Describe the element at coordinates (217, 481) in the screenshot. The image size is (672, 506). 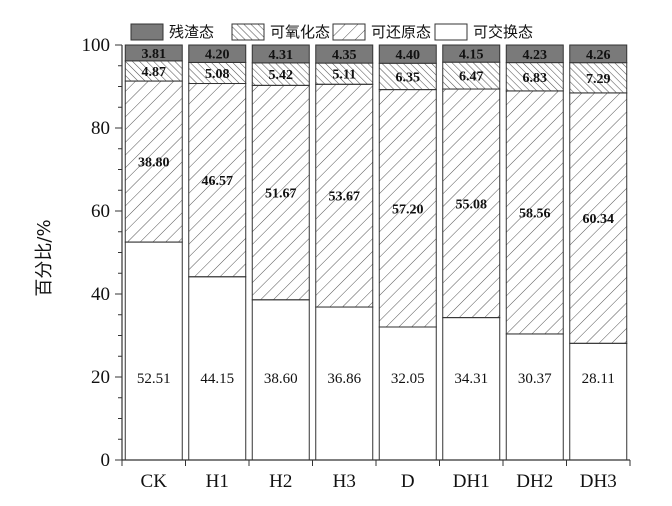
I see `x-tick-label-h1: H1` at that location.